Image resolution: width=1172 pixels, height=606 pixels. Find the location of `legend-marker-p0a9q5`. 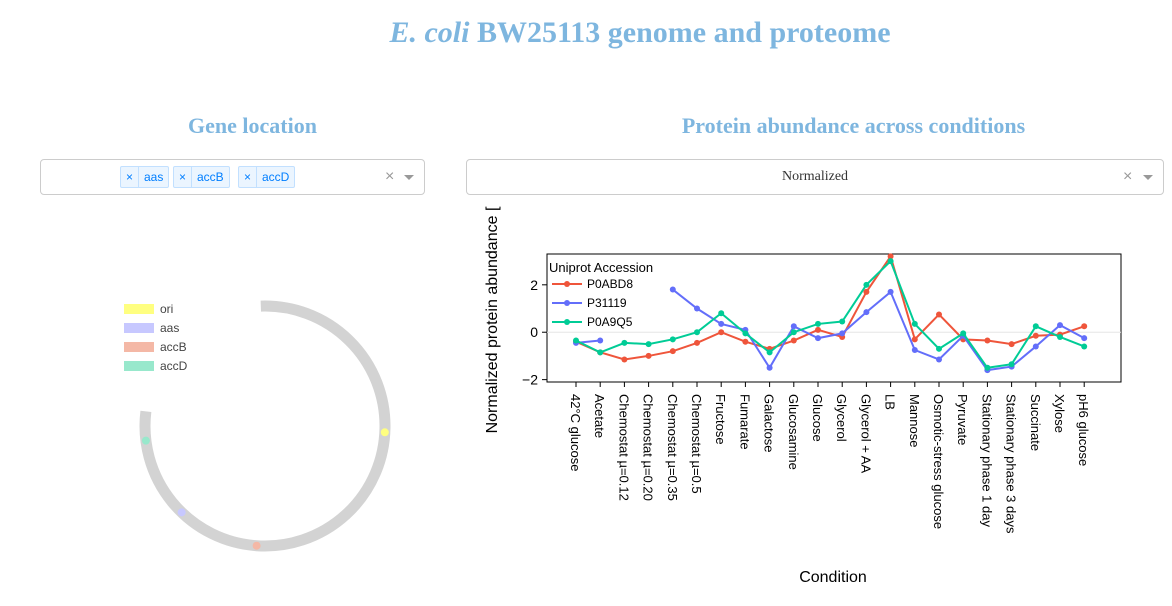

legend-marker-p0a9q5 is located at coordinates (567, 322).